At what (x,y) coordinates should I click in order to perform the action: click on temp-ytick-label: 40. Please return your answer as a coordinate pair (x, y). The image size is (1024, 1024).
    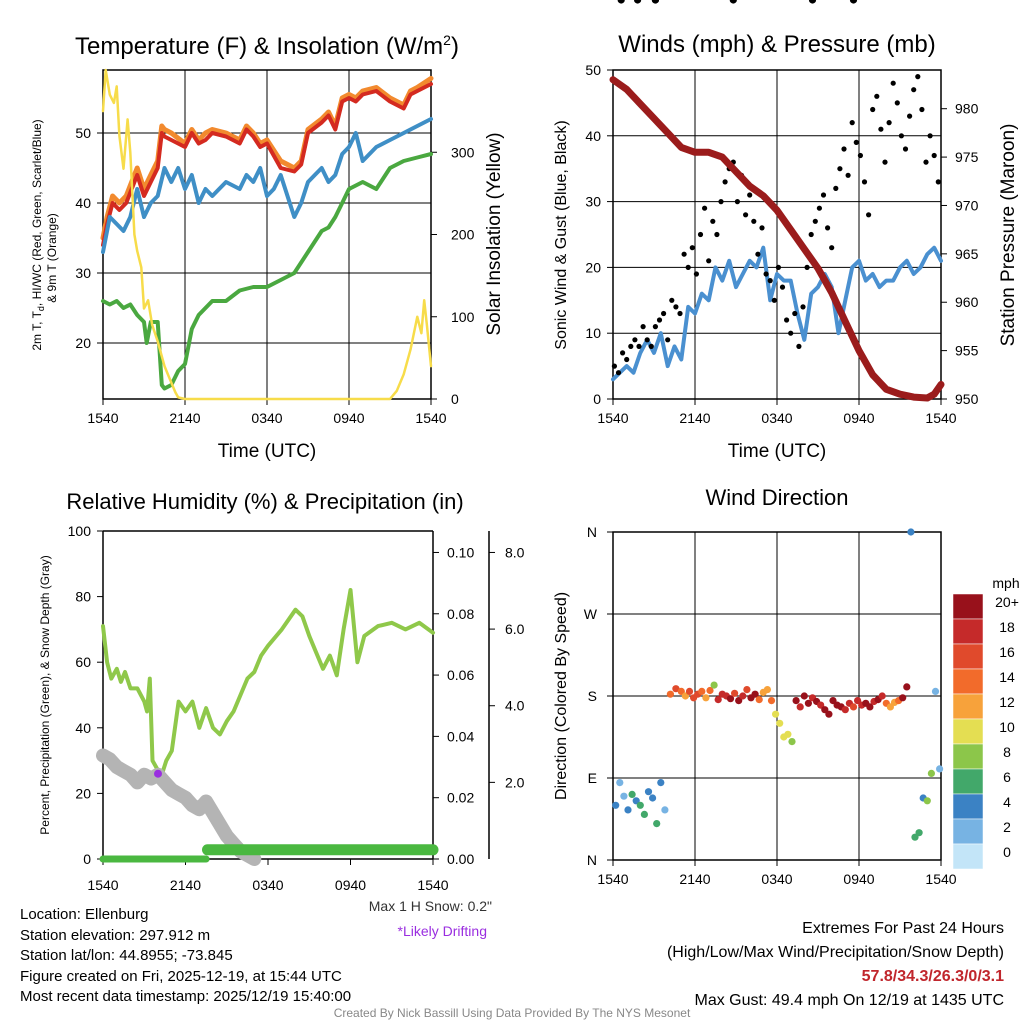
    Looking at the image, I should click on (83, 203).